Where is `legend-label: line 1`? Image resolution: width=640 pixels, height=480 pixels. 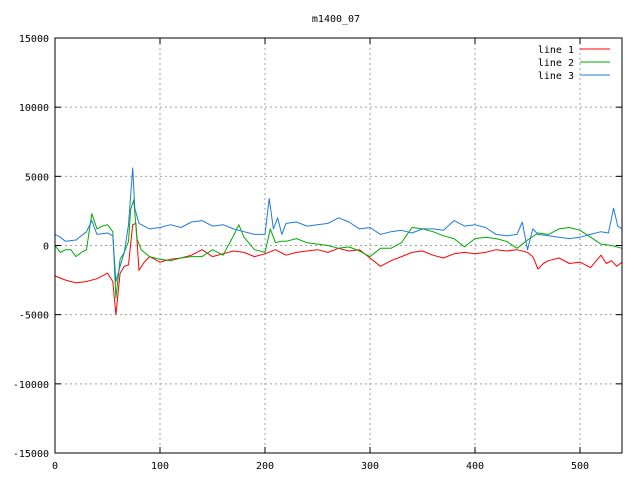 legend-label: line 1 is located at coordinates (556, 50).